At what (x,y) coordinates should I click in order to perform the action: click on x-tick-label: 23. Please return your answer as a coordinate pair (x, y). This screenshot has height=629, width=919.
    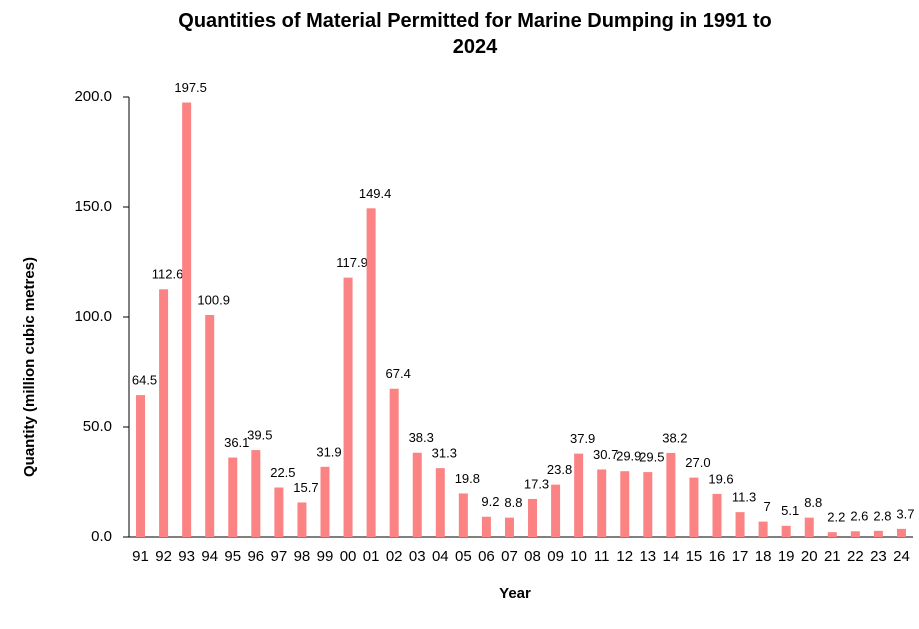
    Looking at the image, I should click on (878, 556).